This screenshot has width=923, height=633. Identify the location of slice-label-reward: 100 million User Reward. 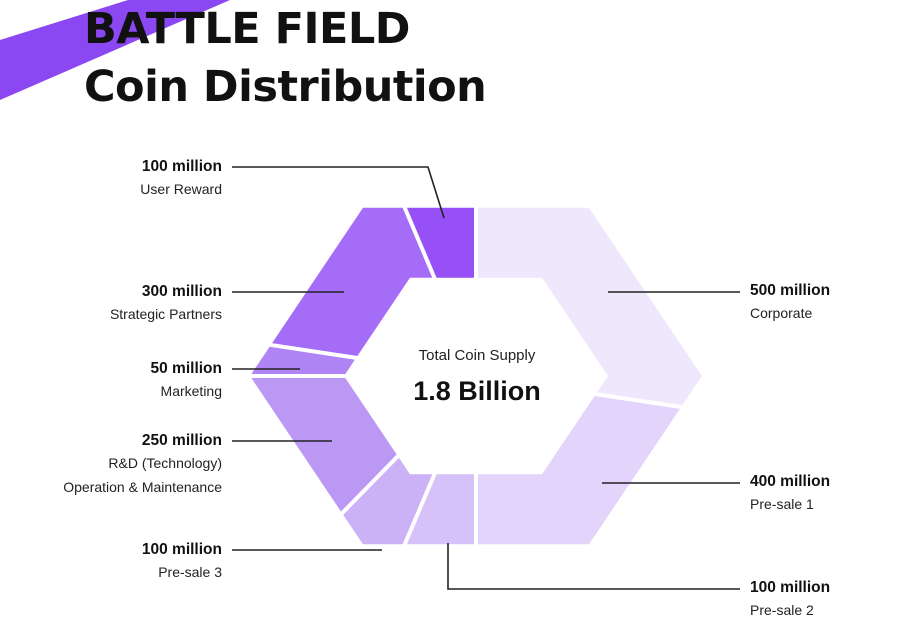
(181, 179).